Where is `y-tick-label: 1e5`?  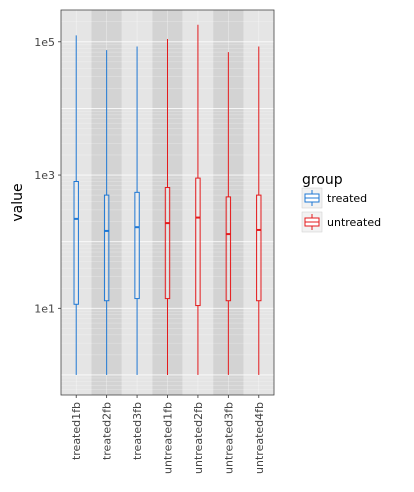 y-tick-label: 1e5 is located at coordinates (44, 42).